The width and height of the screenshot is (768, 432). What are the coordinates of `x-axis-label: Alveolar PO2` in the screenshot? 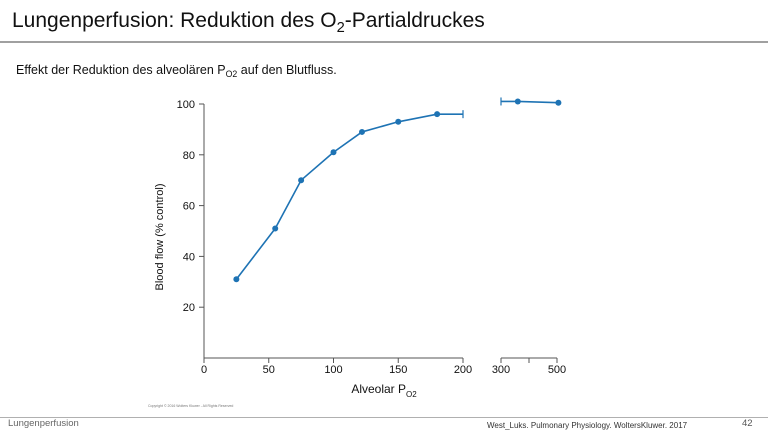 It's located at (384, 390).